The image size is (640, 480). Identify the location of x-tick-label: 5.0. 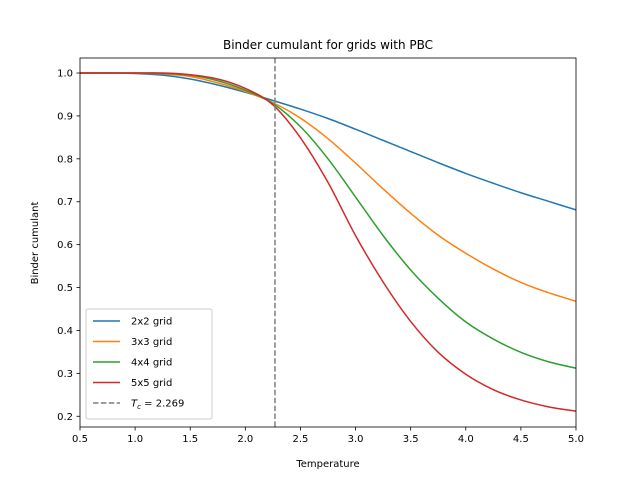
(576, 439).